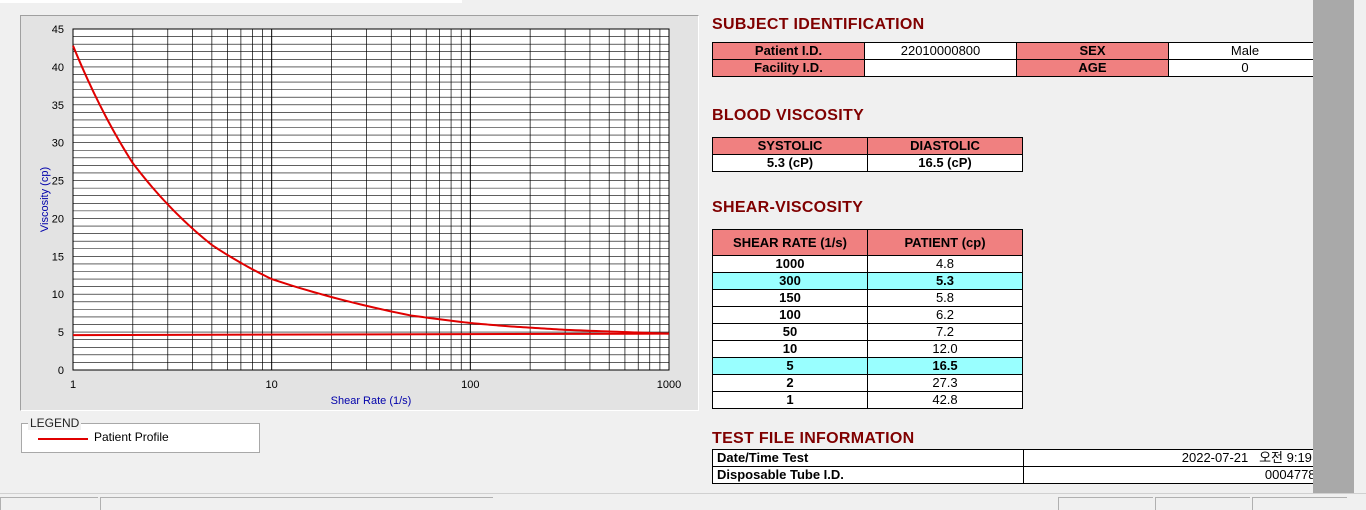  What do you see at coordinates (945, 400) in the screenshot?
I see `patient-cp-cell: 42.8` at bounding box center [945, 400].